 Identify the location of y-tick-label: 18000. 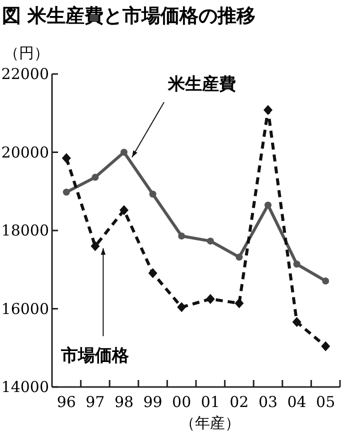
(25, 231).